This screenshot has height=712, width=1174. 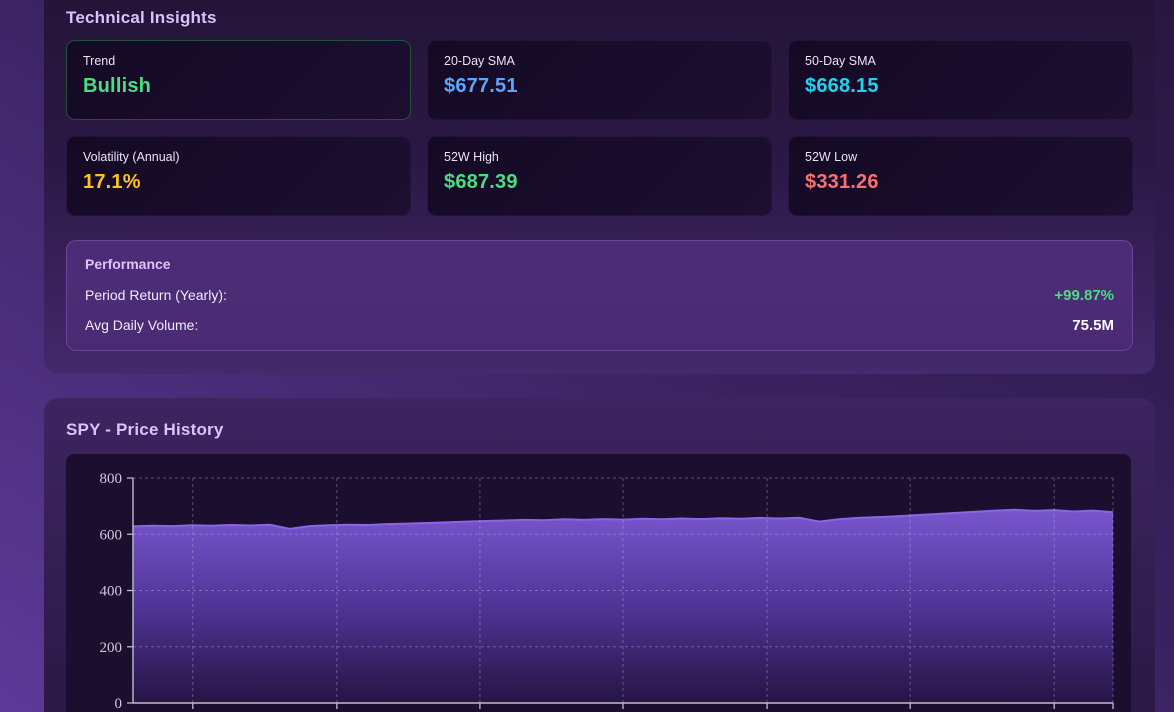 What do you see at coordinates (481, 182) in the screenshot?
I see `metric-value: $687.39` at bounding box center [481, 182].